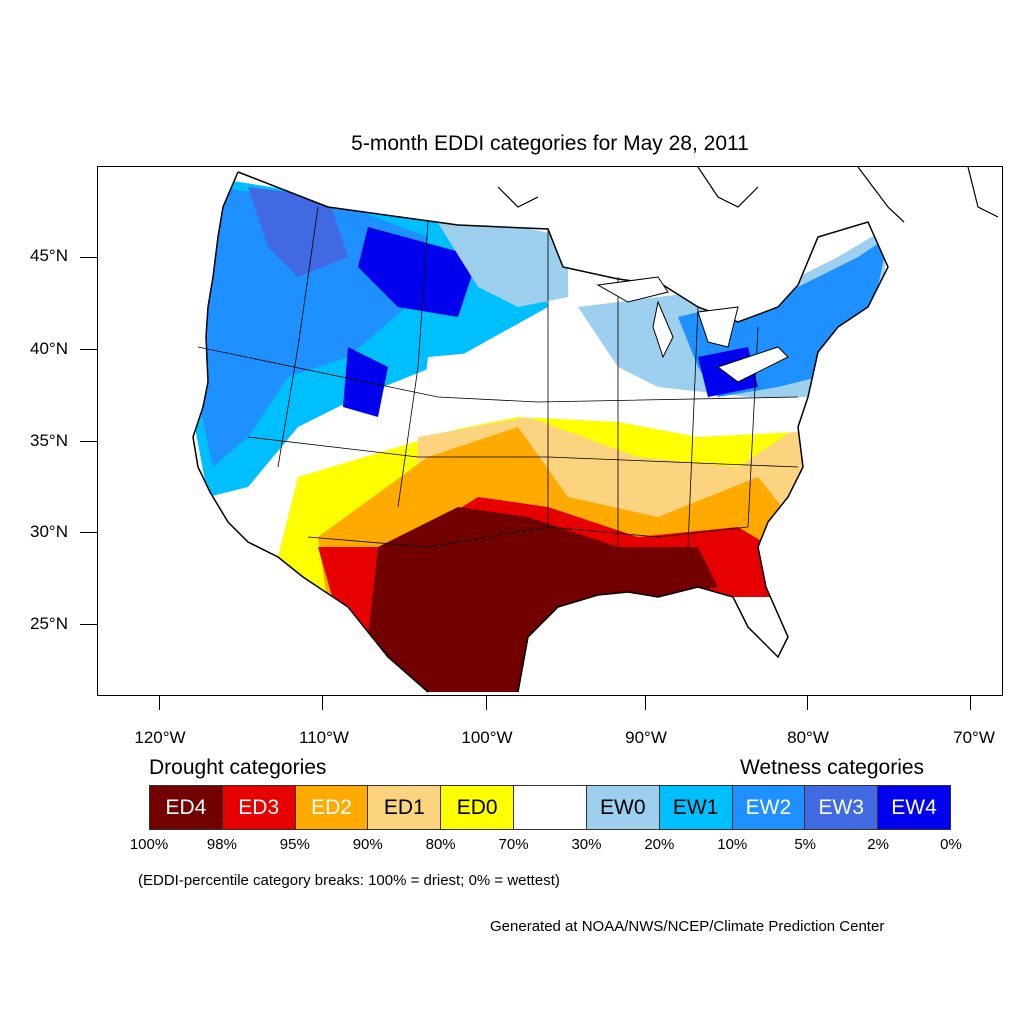 The width and height of the screenshot is (1024, 1024). Describe the element at coordinates (149, 844) in the screenshot. I see `break-label: 100%` at that location.